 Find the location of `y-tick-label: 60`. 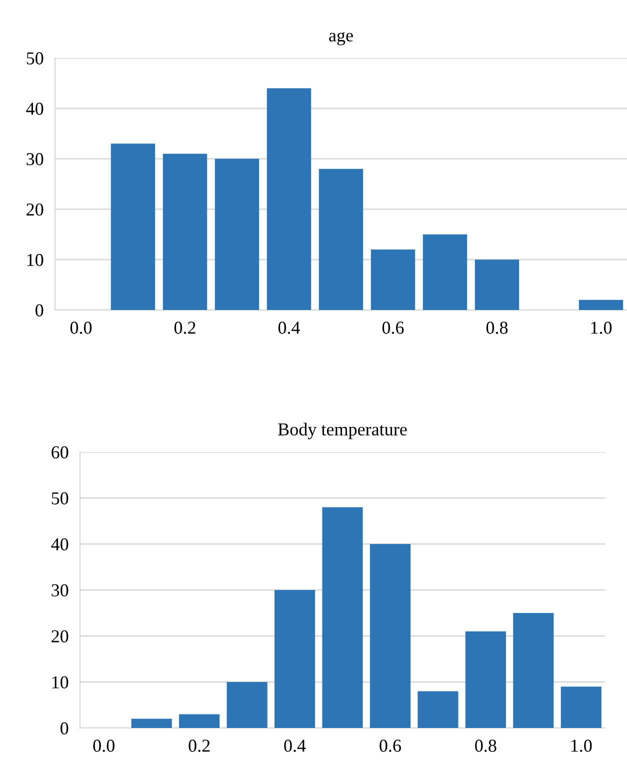

y-tick-label: 60 is located at coordinates (60, 452).